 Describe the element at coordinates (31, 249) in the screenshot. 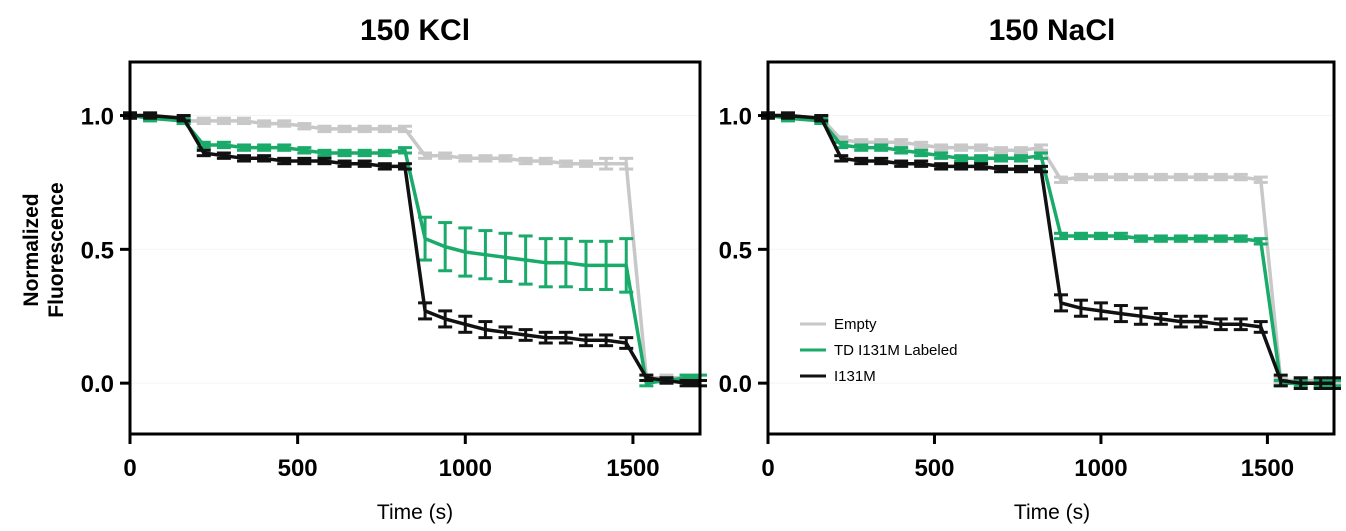

I see `y-axis-label-line-1: Normalized` at that location.